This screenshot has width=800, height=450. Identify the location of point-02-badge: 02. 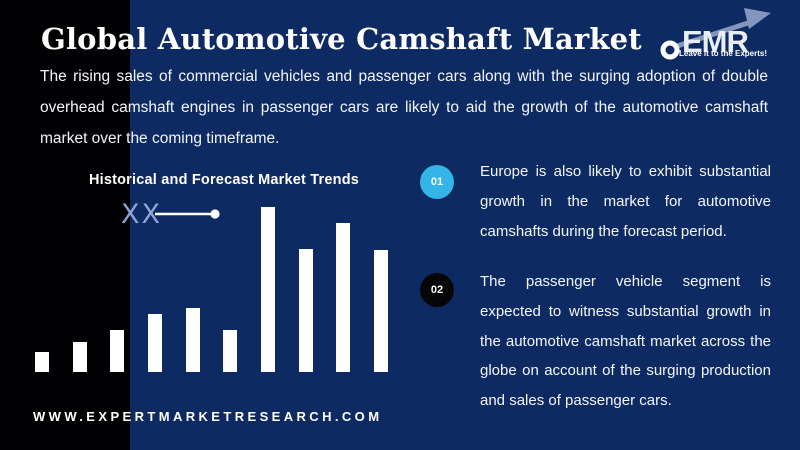
(437, 290).